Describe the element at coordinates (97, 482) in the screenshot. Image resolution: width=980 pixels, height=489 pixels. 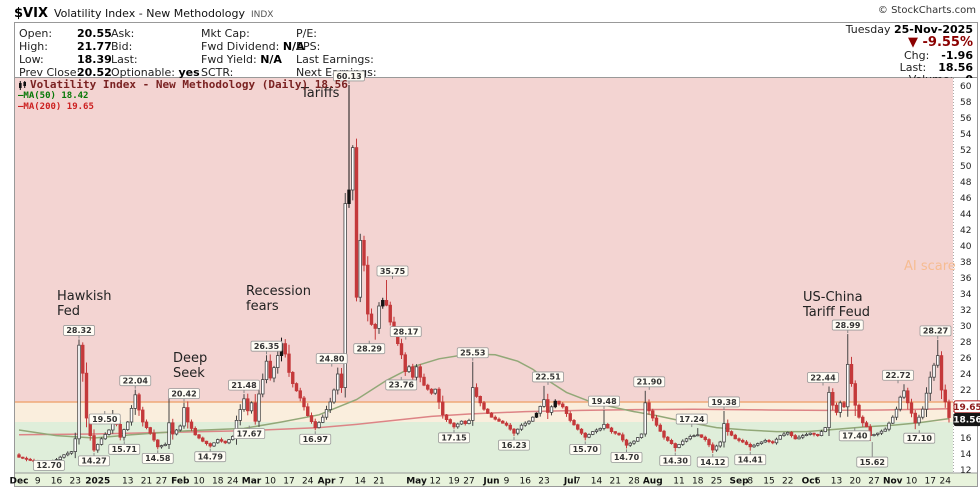
I see `x-tick-label: 2025` at that location.